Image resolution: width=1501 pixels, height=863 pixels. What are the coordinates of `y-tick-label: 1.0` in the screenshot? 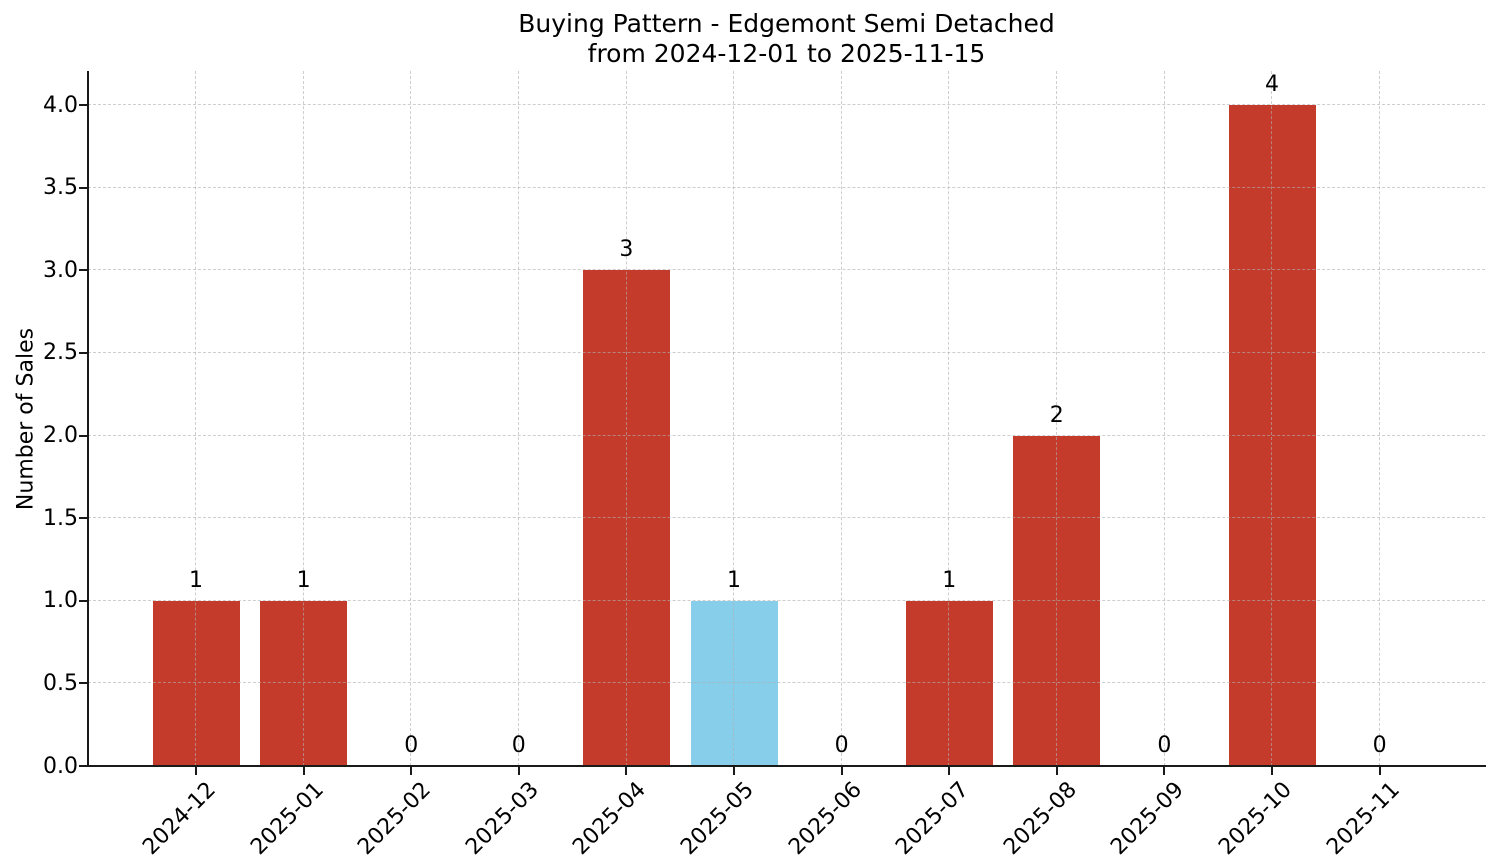 It's located at (60, 601).